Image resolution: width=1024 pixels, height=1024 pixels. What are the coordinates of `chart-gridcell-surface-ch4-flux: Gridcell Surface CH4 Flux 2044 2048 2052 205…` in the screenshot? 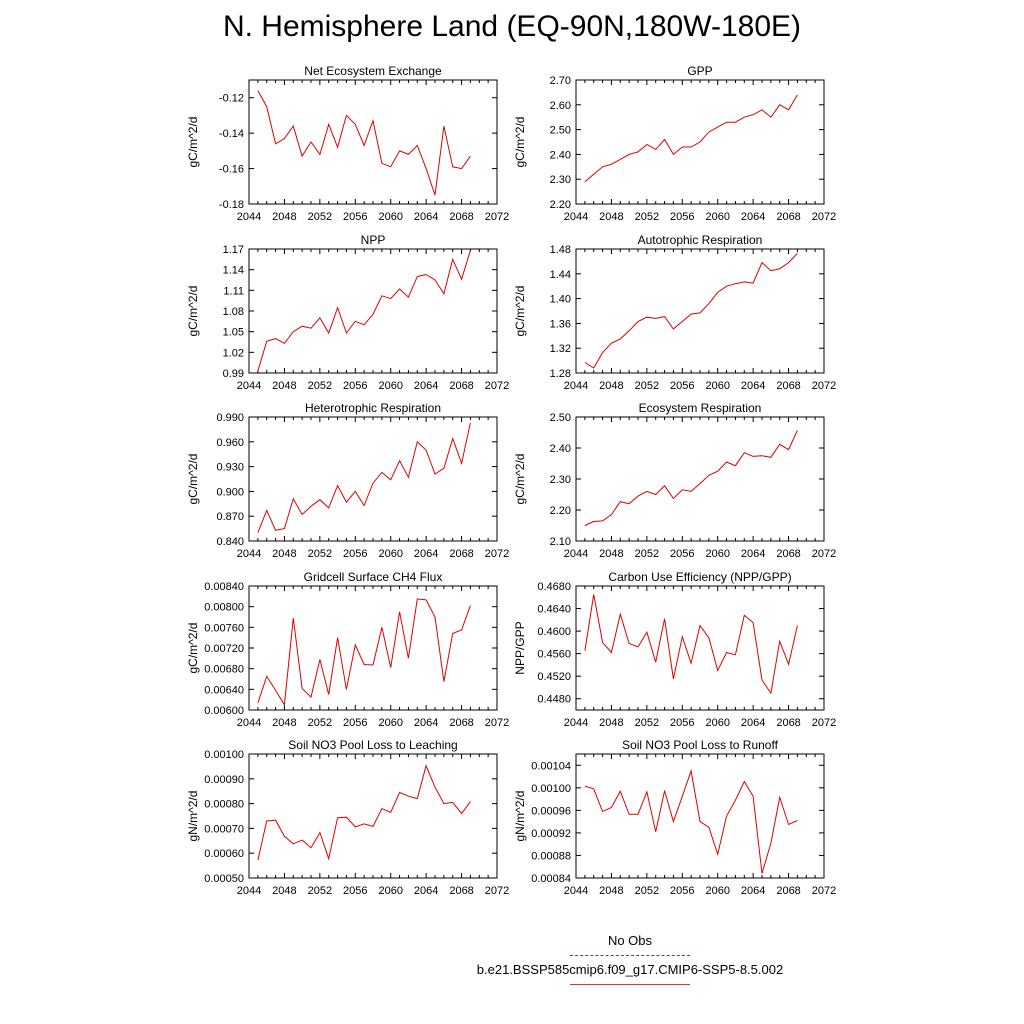 It's located at (347, 649).